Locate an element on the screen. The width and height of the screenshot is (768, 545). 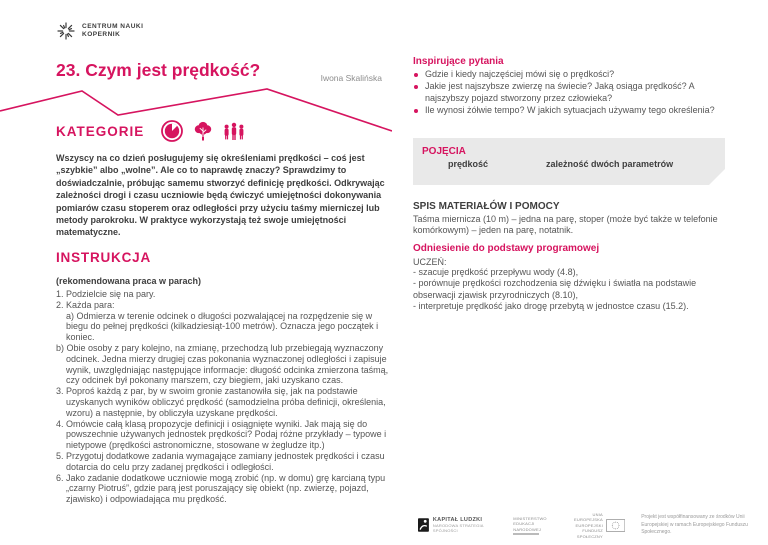
eu-flag-icon is located at coordinates (615, 525).